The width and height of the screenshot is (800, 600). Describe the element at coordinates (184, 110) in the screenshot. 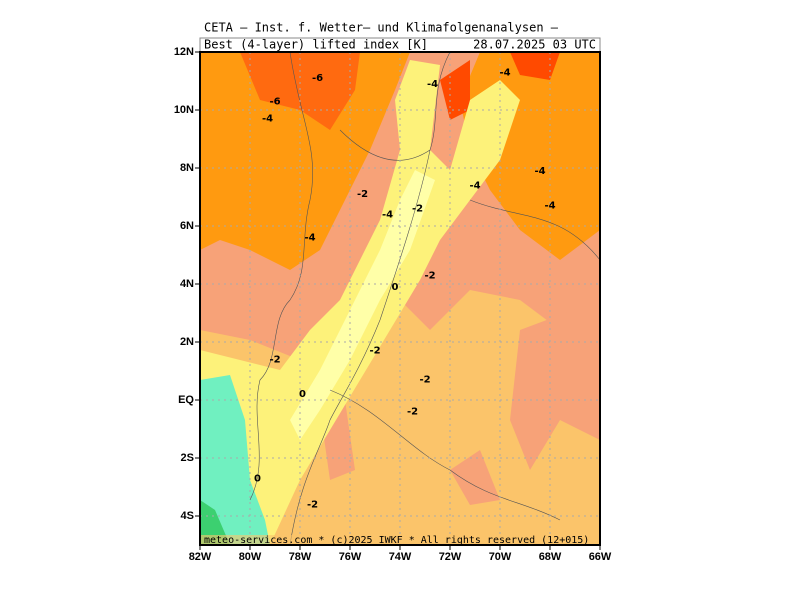

I see `y-tick-label: 10N` at that location.